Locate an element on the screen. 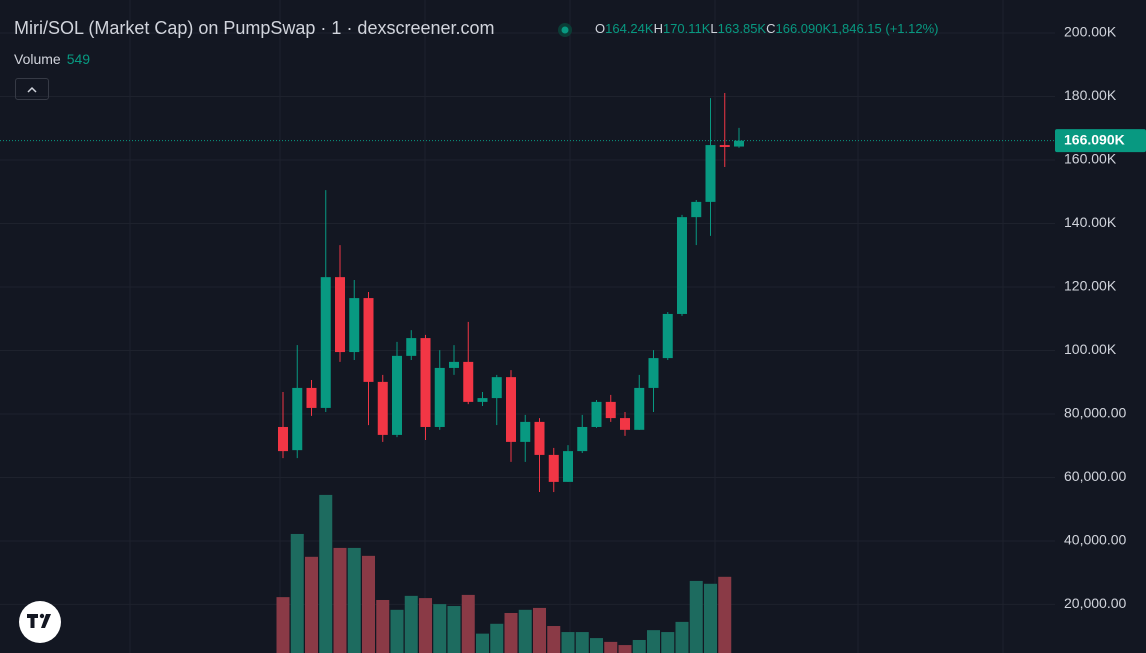 The height and width of the screenshot is (653, 1146). ohlc-value: 166.090K is located at coordinates (803, 28).